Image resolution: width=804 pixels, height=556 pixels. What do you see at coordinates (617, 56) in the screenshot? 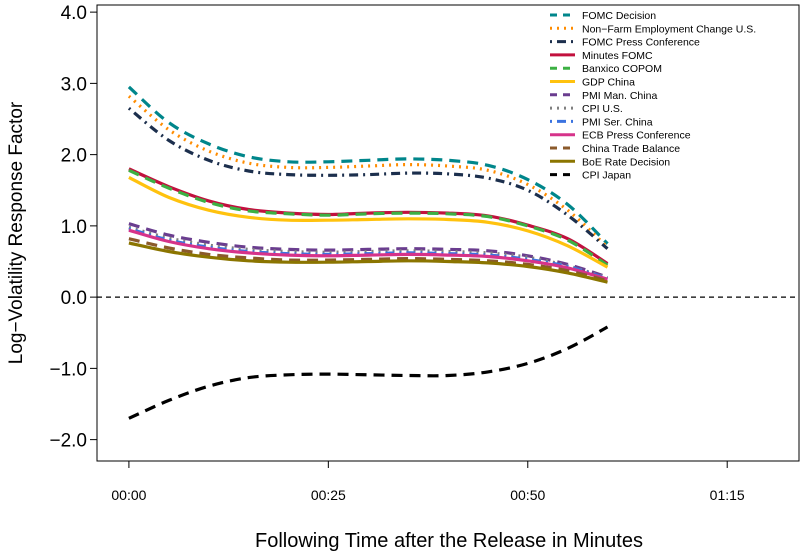
I see `legend-label-3: Minutes FOMC` at bounding box center [617, 56].